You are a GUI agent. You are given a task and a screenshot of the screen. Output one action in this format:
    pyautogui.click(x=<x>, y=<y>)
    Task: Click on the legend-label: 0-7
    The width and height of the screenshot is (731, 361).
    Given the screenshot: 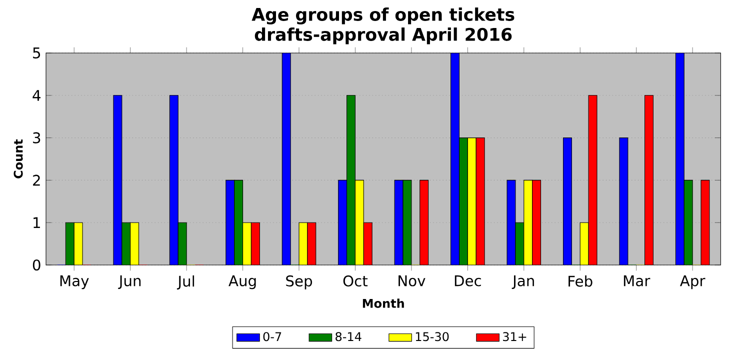 What is the action you would take?
    pyautogui.click(x=272, y=337)
    